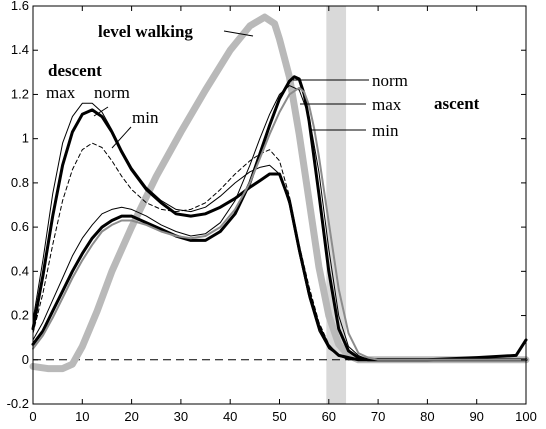 This screenshot has height=429, width=546. What do you see at coordinates (145, 117) in the screenshot?
I see `label-descent-min: min` at bounding box center [145, 117].